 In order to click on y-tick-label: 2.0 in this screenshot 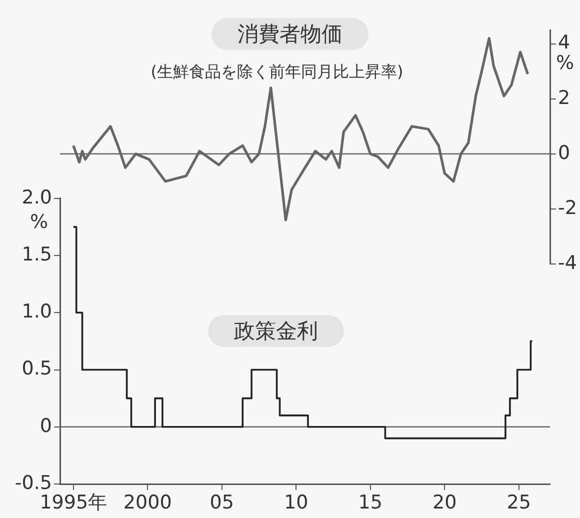, I will do `click(37, 197)`.